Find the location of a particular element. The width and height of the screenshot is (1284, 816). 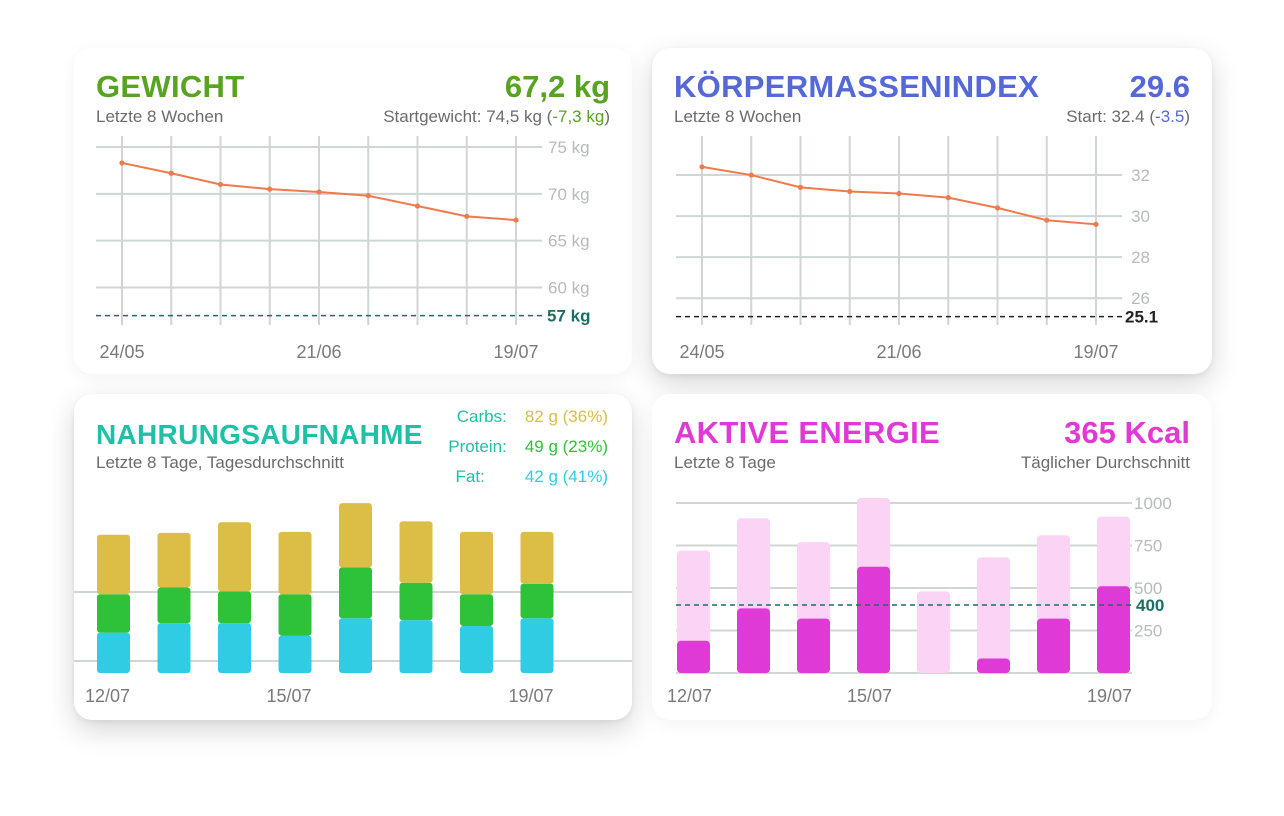

y-tick-label: 26 is located at coordinates (1140, 298).